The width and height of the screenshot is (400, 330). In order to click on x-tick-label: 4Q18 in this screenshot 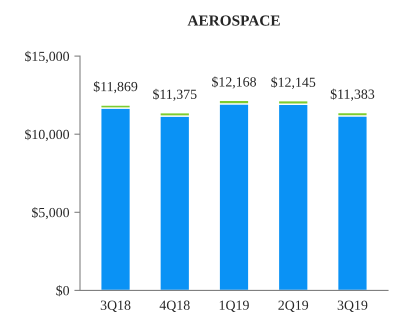, I will do `click(175, 306)`.